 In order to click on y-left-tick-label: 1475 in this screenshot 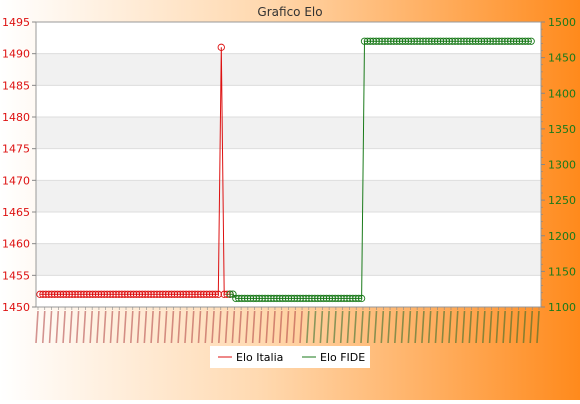, I will do `click(16, 149)`.